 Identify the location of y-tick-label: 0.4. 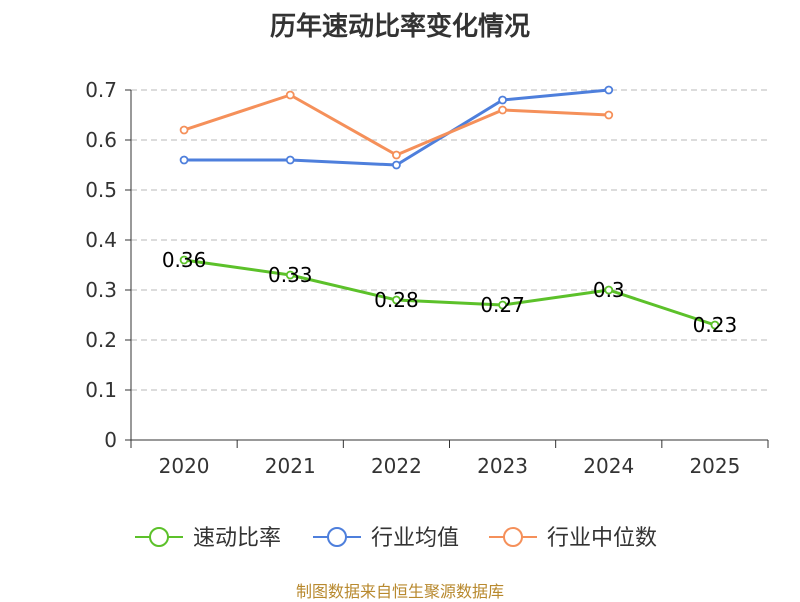
(101, 240).